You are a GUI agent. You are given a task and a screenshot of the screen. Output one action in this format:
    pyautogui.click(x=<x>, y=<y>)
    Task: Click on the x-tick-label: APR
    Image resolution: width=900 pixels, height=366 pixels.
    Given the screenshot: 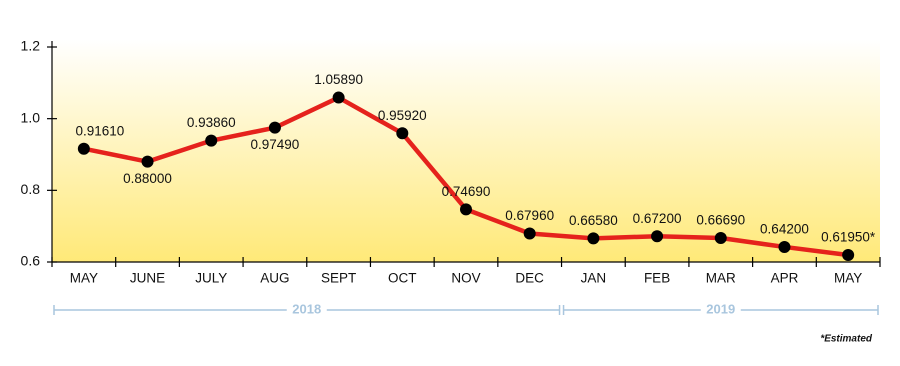 What is the action you would take?
    pyautogui.click(x=785, y=278)
    